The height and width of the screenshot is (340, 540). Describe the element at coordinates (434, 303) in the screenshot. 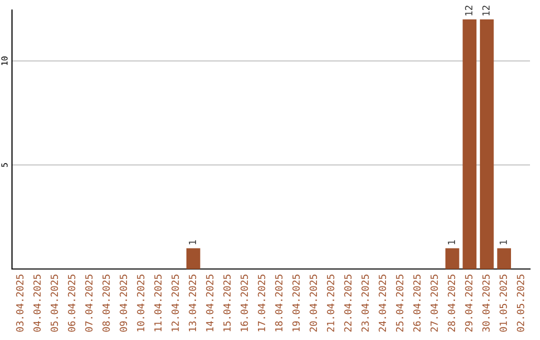

I see `x-tick-label: 27.04.2025` at that location.